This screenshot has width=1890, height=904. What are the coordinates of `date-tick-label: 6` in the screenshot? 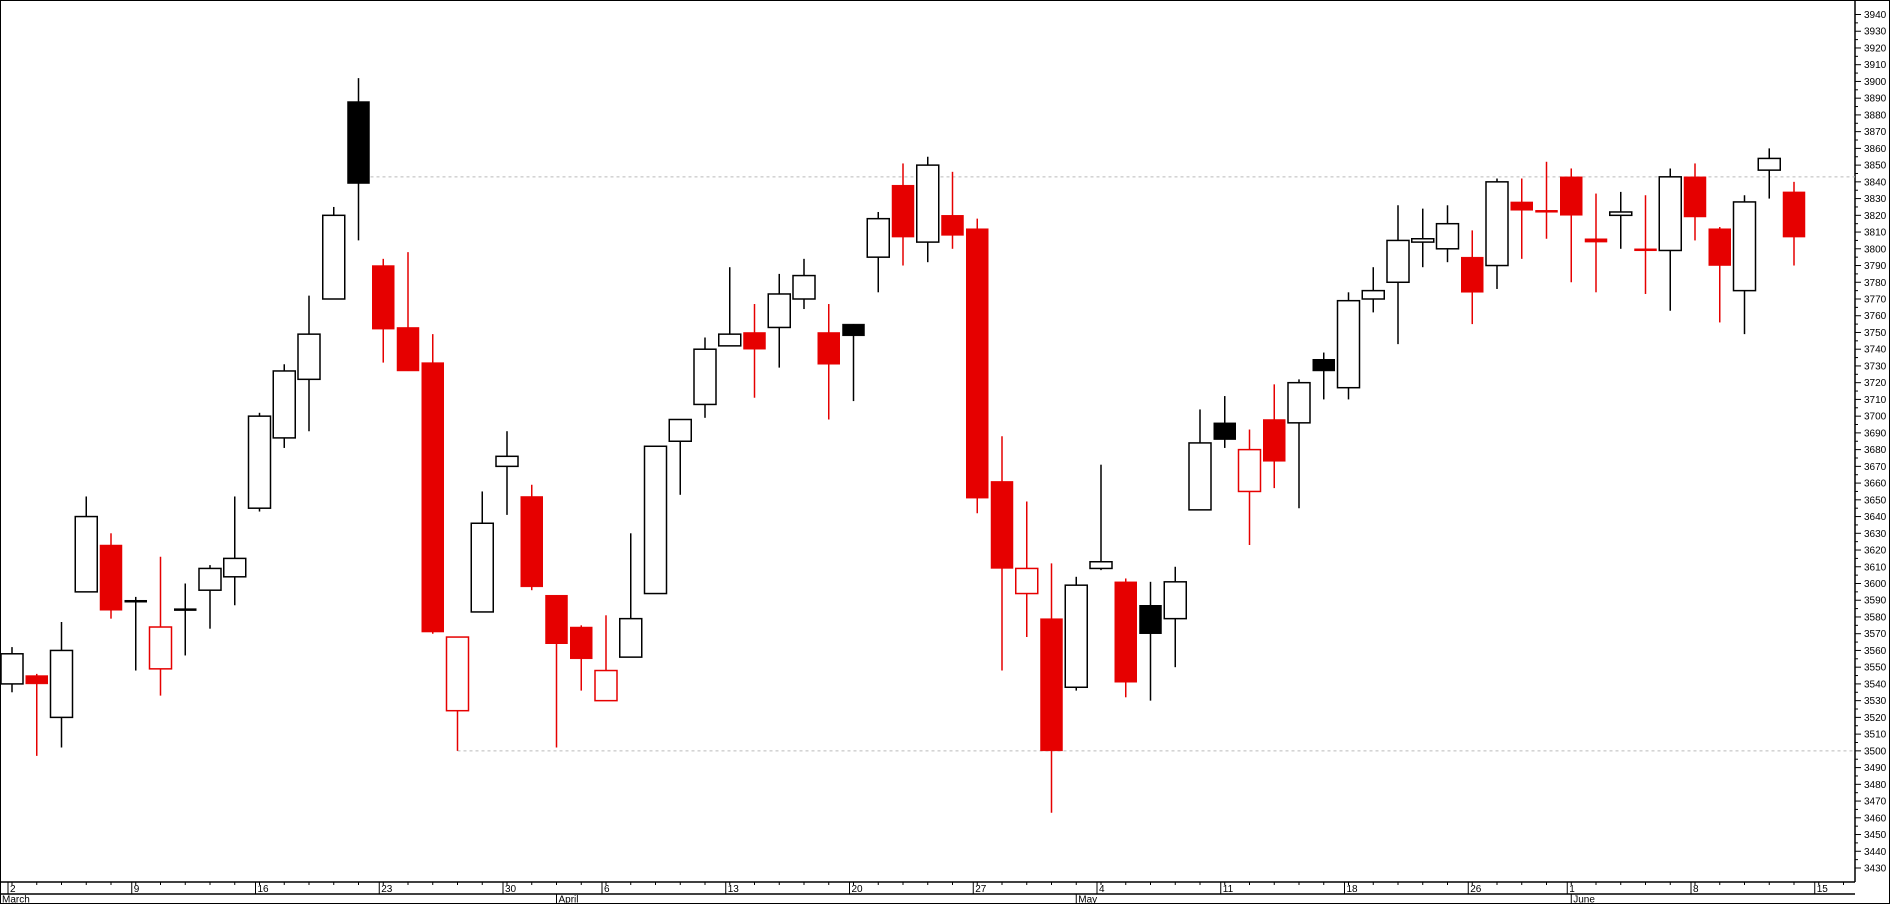 It's located at (607, 889).